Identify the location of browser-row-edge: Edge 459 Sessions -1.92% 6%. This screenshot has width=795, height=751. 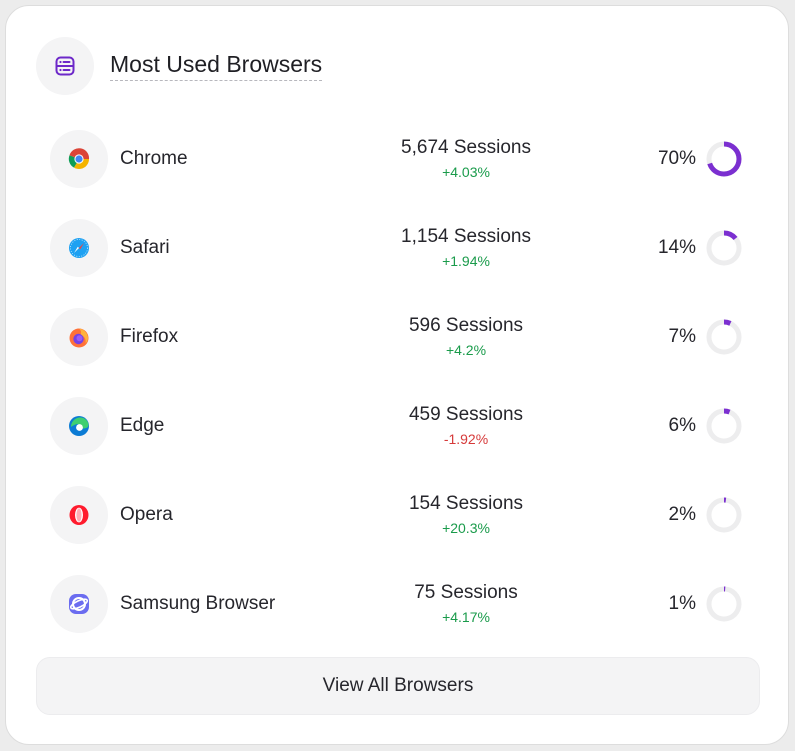
(398, 427).